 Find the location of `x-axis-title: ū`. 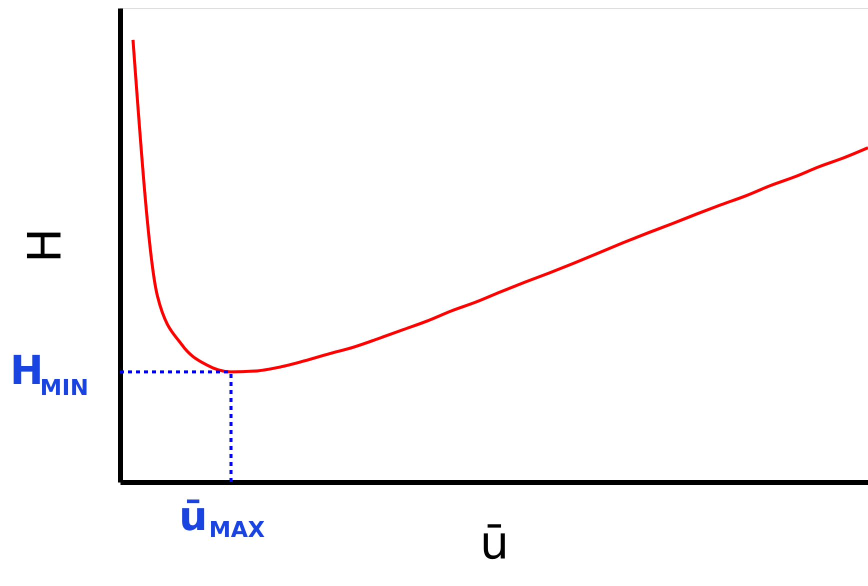

x-axis-title: ū is located at coordinates (495, 543).